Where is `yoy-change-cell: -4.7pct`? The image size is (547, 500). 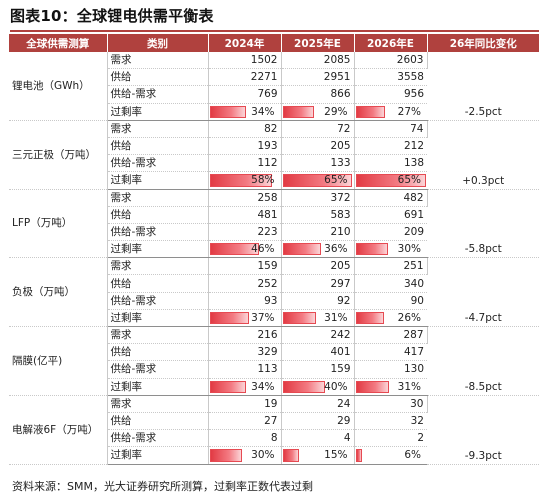
yoy-change-cell: -4.7pct is located at coordinates (483, 292).